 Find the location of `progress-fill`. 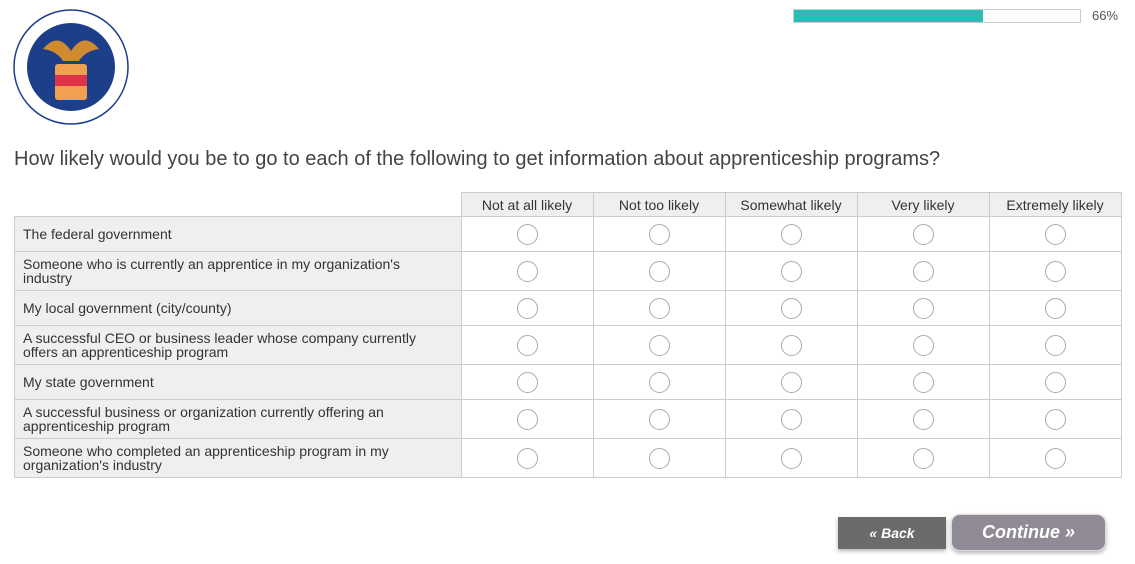

progress-fill is located at coordinates (888, 16).